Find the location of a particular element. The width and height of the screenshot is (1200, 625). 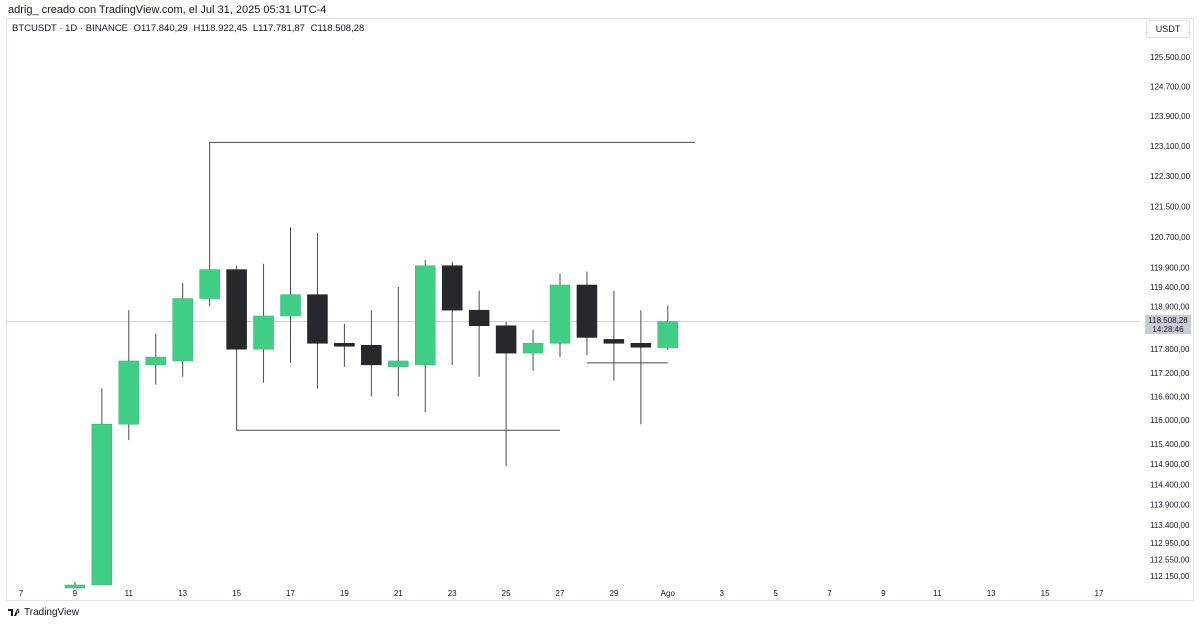

price-tick-label: 122.300,00 is located at coordinates (1170, 176).